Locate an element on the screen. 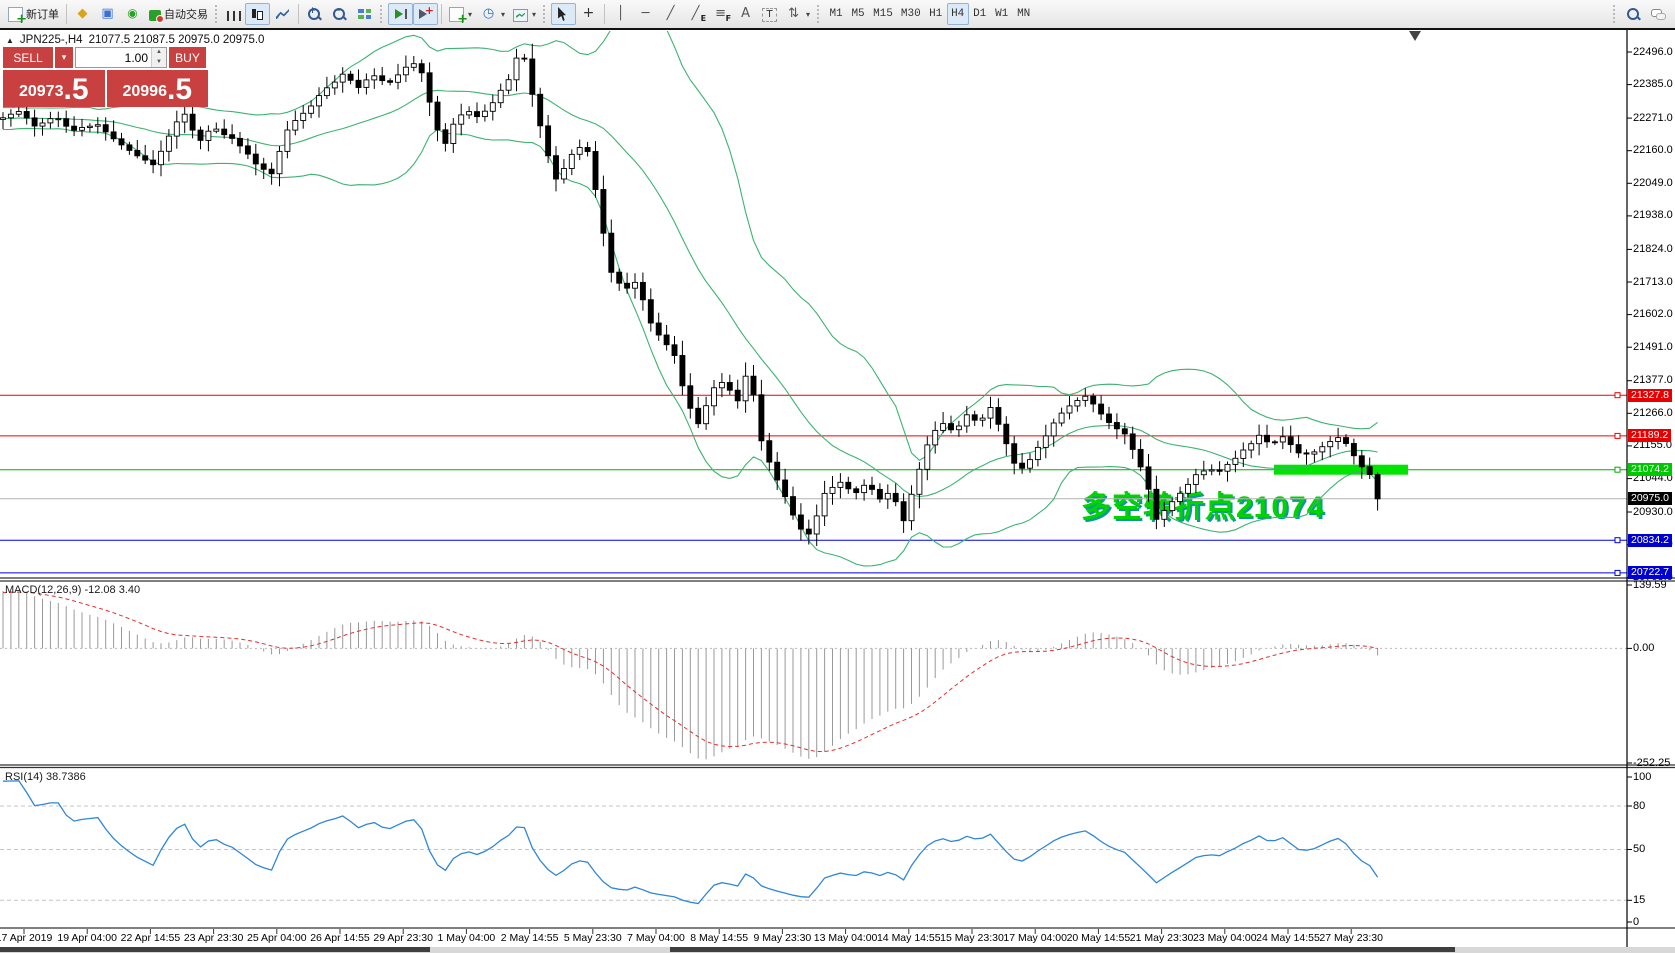 Image resolution: width=1675 pixels, height=953 pixels. zoom-in-icon: + is located at coordinates (314, 14).